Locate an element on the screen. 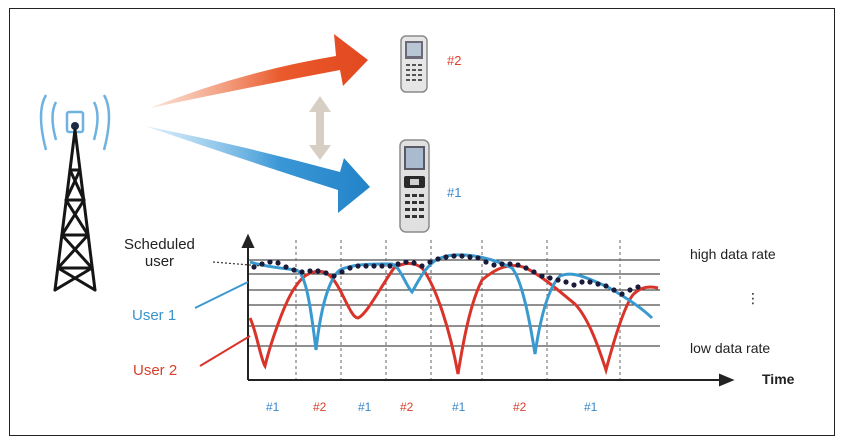 The width and height of the screenshot is (845, 440). label-leaders is located at coordinates (228, 314).